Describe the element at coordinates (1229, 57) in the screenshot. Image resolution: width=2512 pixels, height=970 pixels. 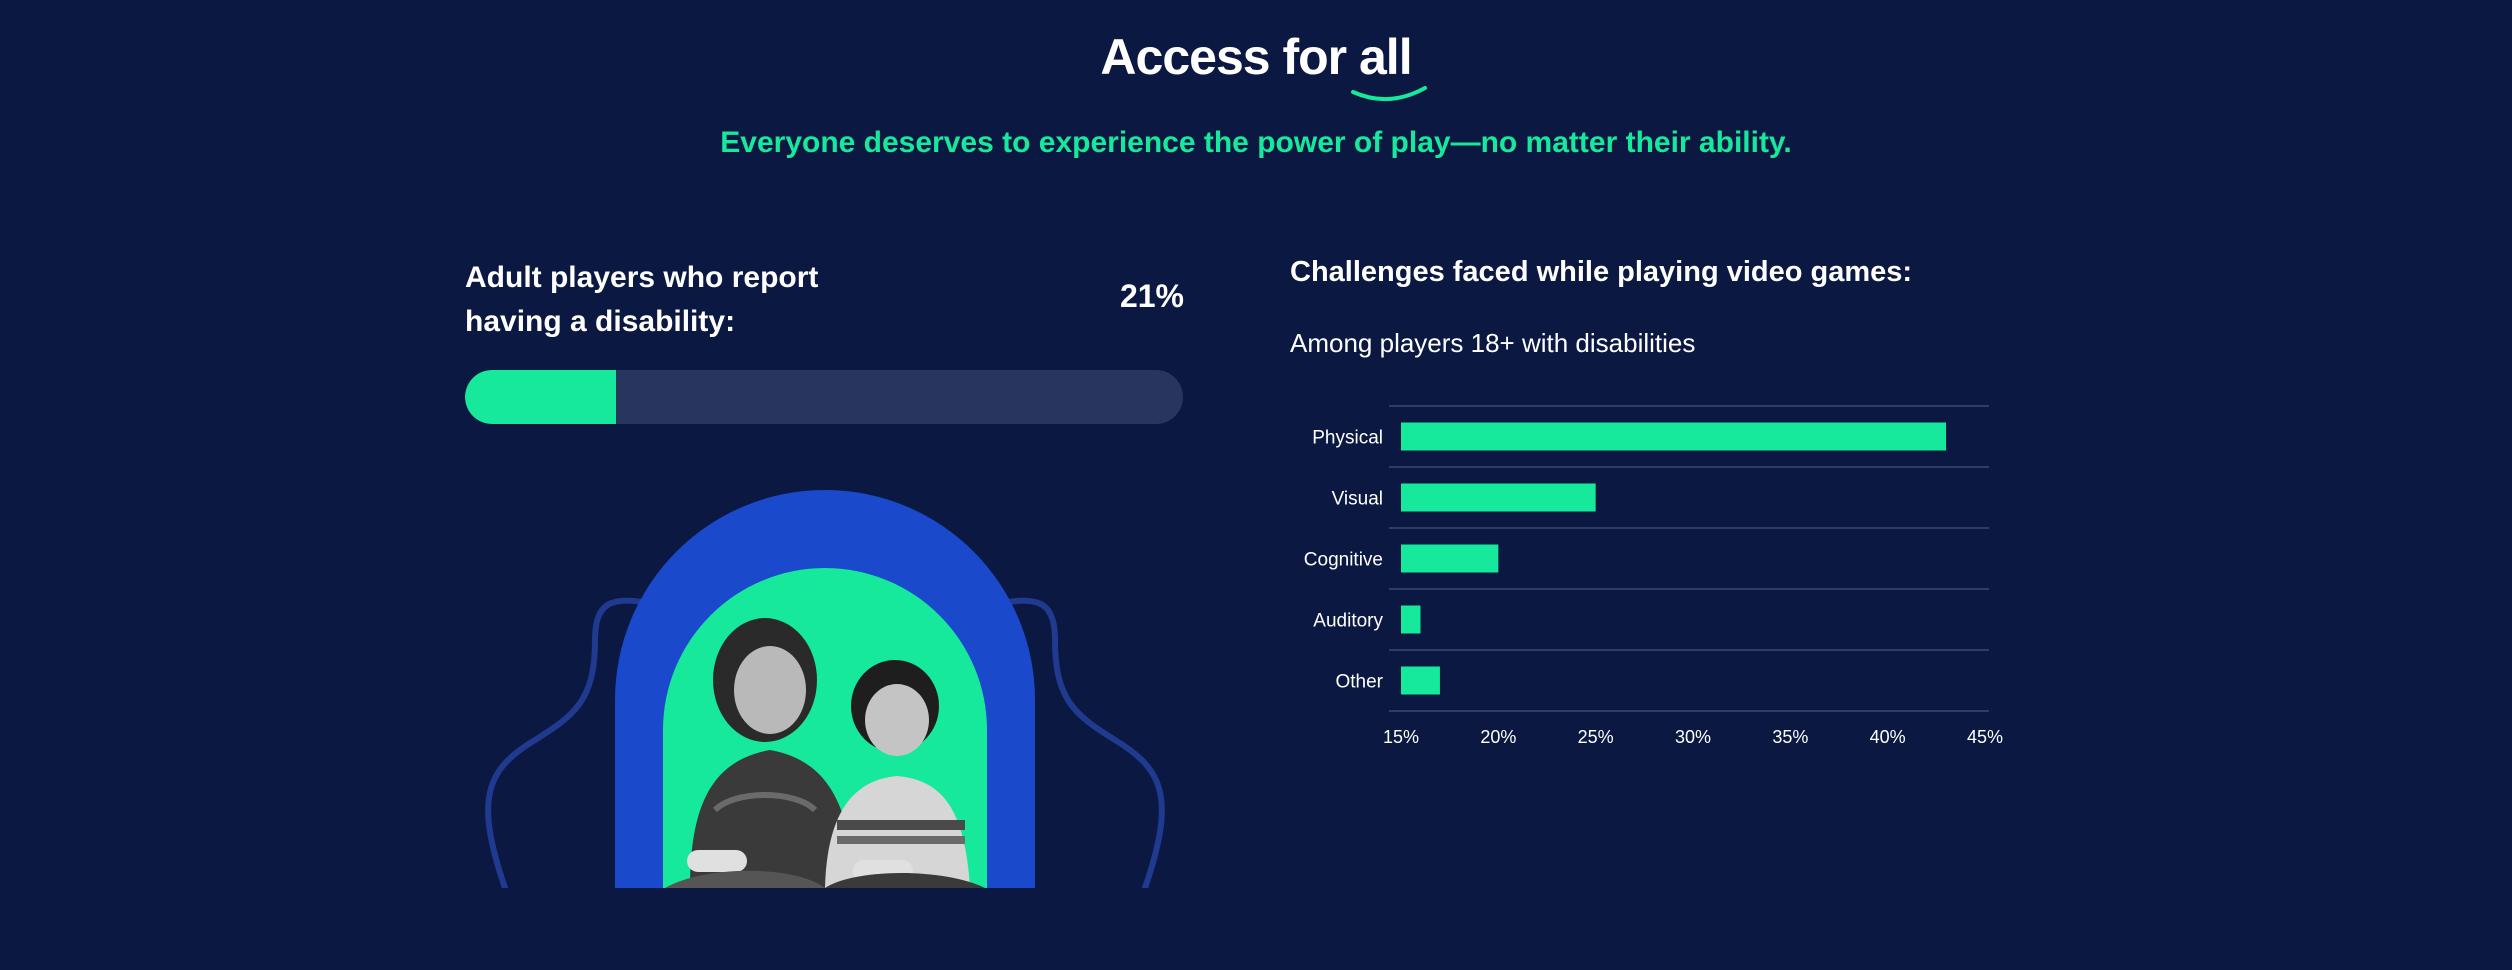
I see `title-prefix: Access for` at that location.